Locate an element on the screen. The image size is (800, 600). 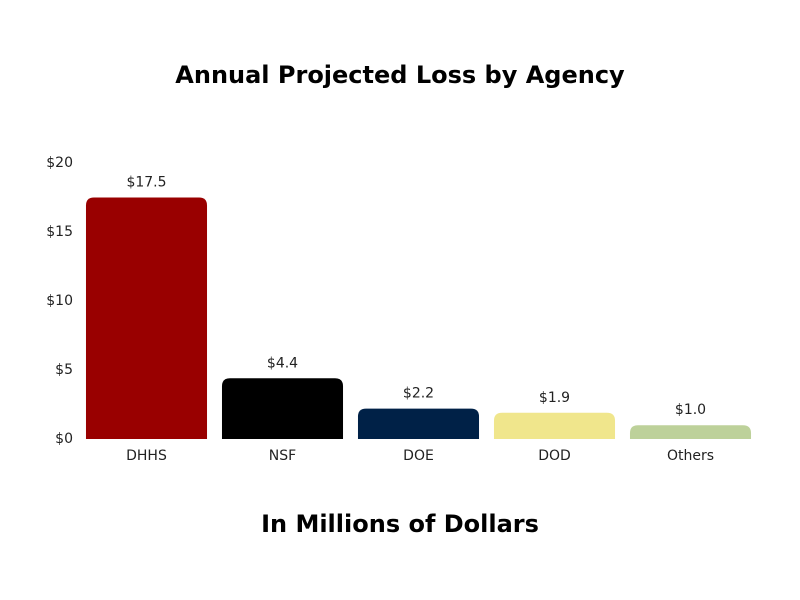
y-tick-label: $10 is located at coordinates (59, 301).